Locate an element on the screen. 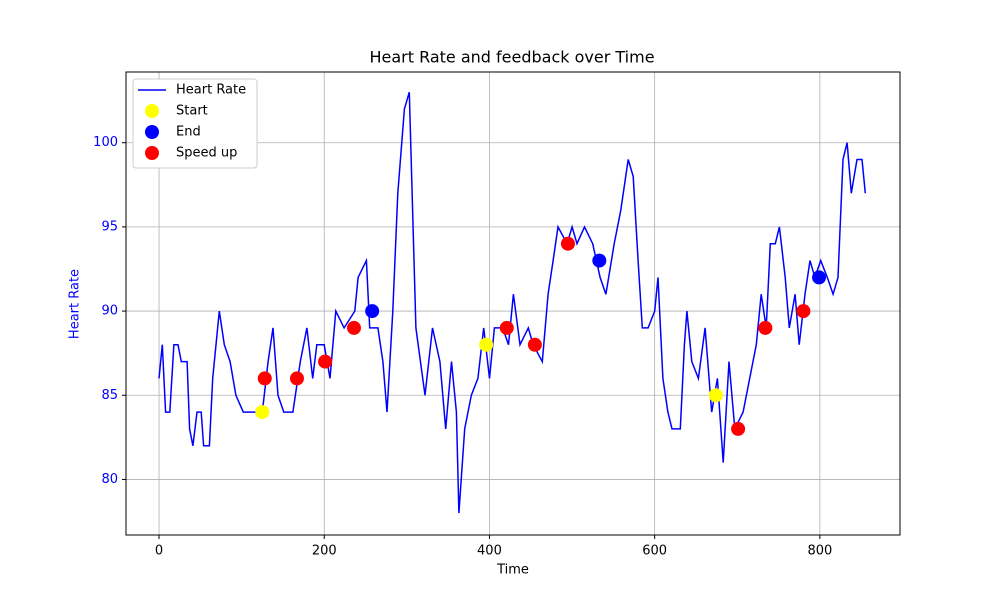 This screenshot has height=604, width=1000. x-tick-label: 0 is located at coordinates (159, 551).